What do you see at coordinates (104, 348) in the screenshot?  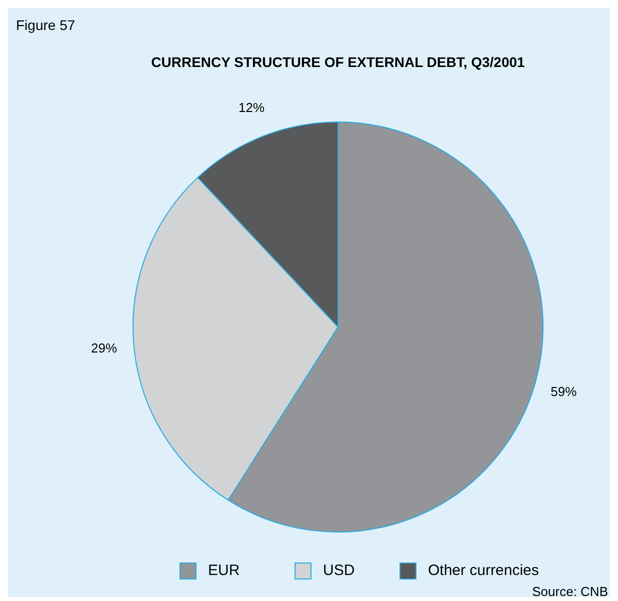 I see `data-label: 29%` at bounding box center [104, 348].